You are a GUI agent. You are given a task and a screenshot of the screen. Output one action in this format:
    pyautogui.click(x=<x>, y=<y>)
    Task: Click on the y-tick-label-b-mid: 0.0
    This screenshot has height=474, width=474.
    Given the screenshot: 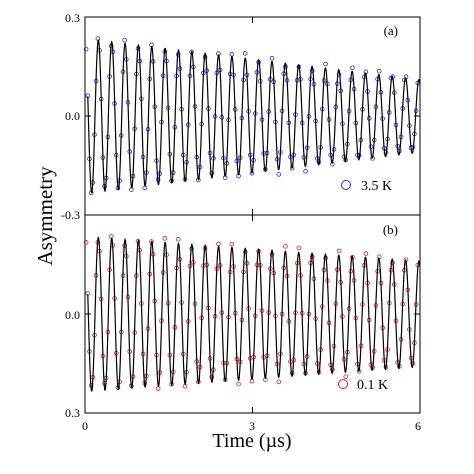 What is the action you would take?
    pyautogui.click(x=72, y=315)
    